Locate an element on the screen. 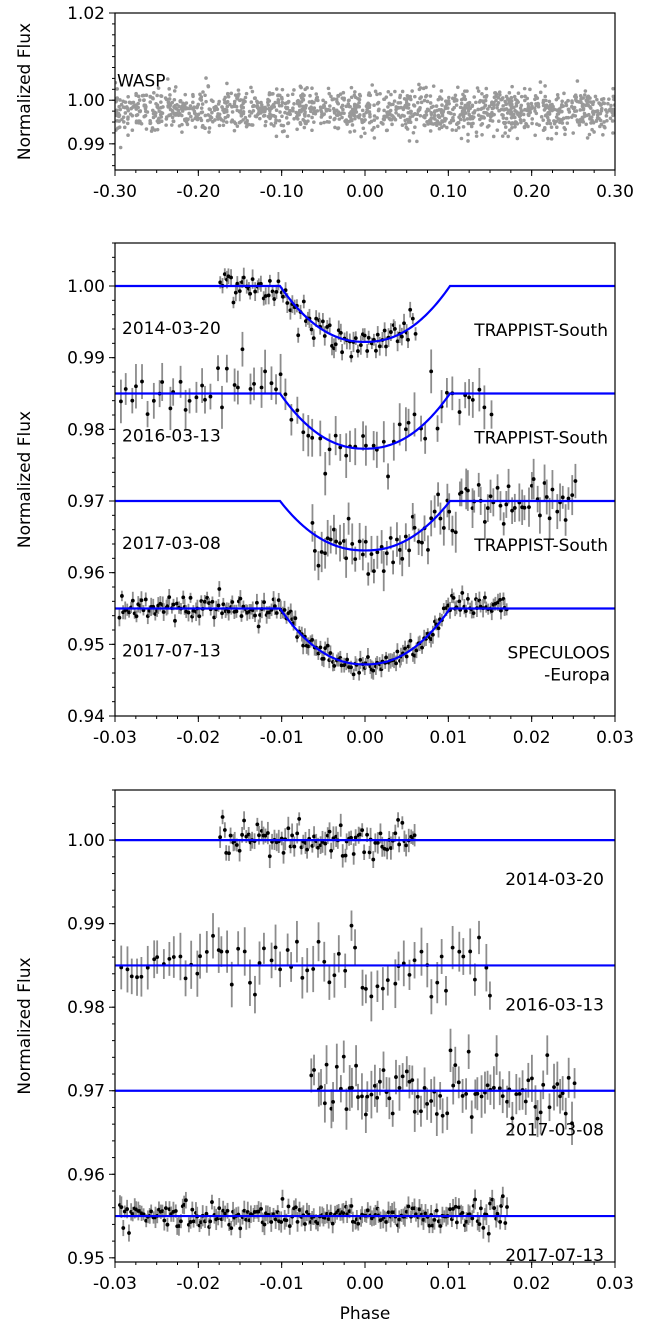 Image resolution: width=667 pixels, height=1331 pixels. x-tick-label: 0.00 is located at coordinates (365, 1284).